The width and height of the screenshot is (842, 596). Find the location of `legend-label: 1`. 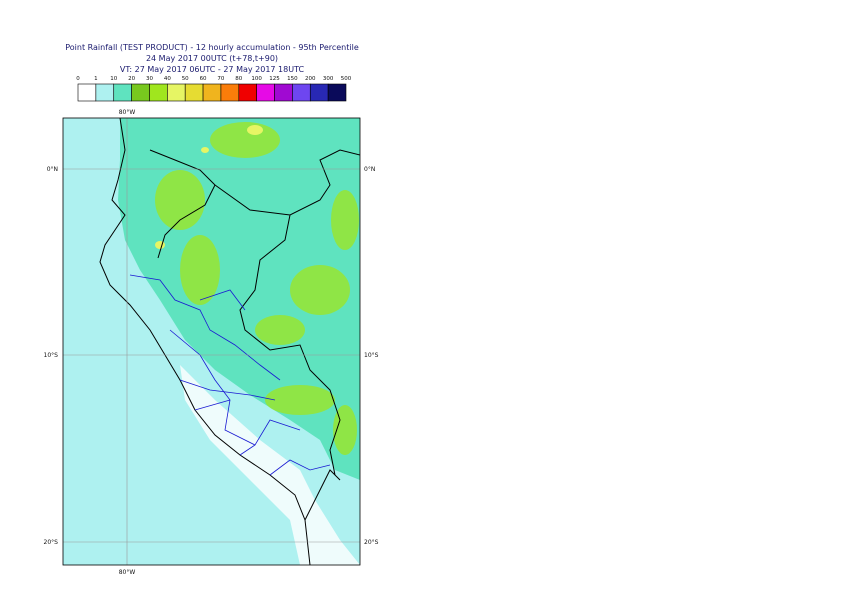

legend-label: 1 is located at coordinates (96, 79).